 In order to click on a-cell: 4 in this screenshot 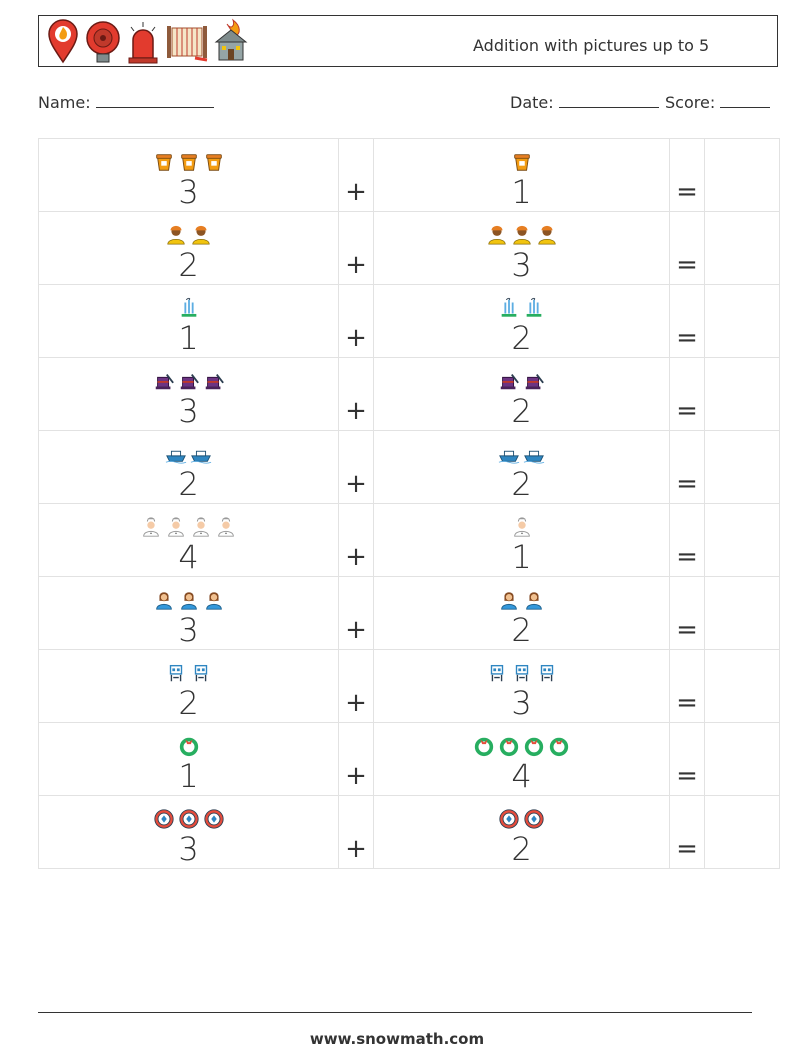, I will do `click(188, 540)`.